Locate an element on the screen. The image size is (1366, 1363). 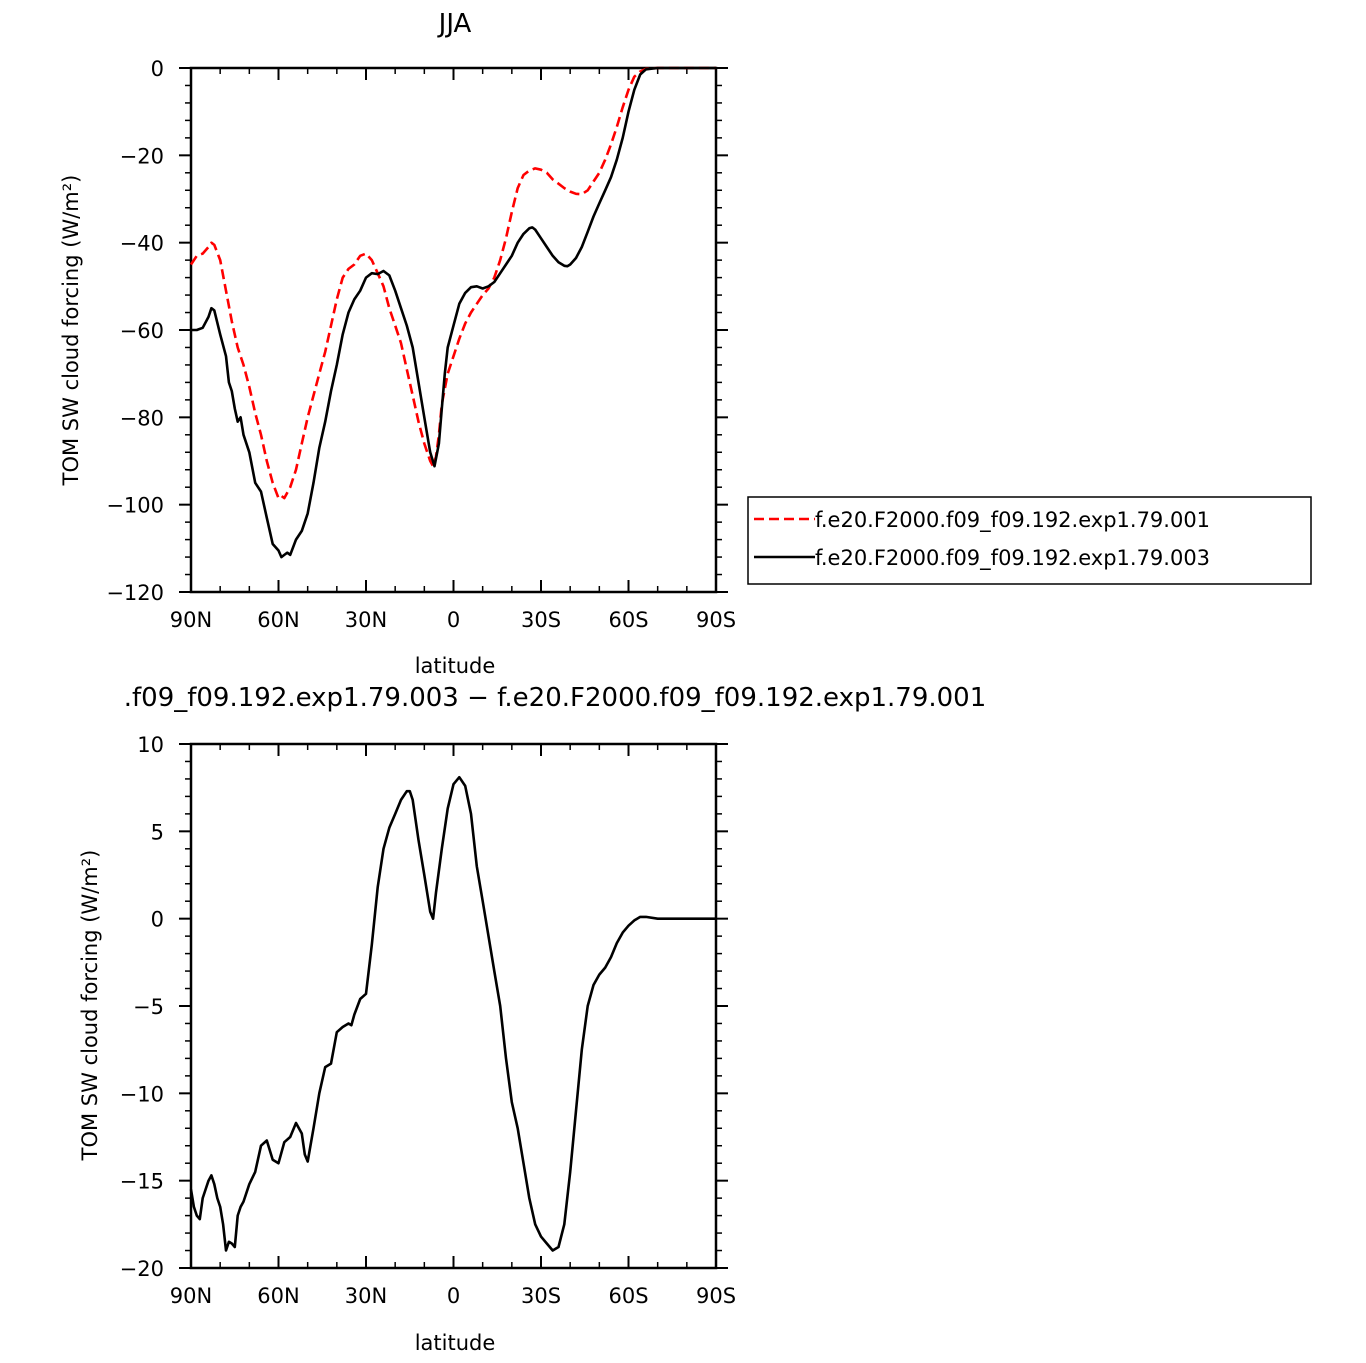
bottom-series-lines is located at coordinates (452, 1013).